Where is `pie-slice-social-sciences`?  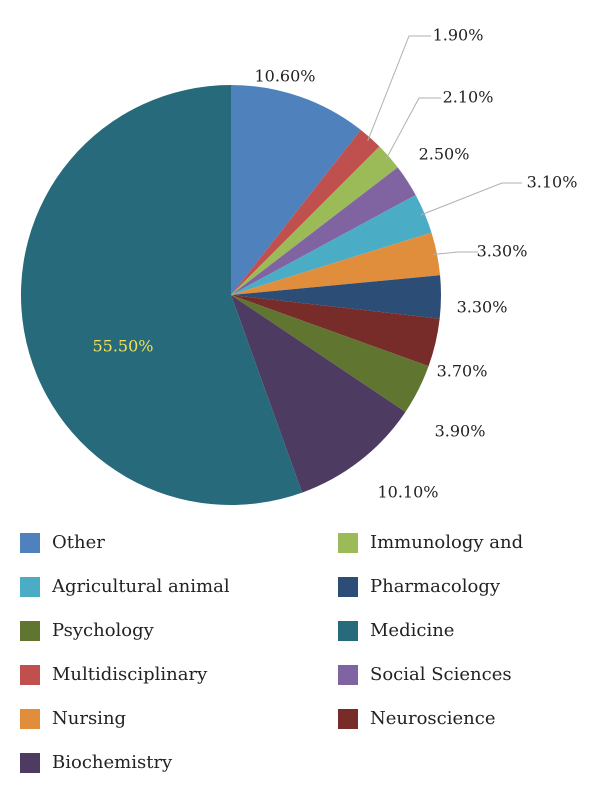 pie-slice-social-sciences is located at coordinates (323, 231).